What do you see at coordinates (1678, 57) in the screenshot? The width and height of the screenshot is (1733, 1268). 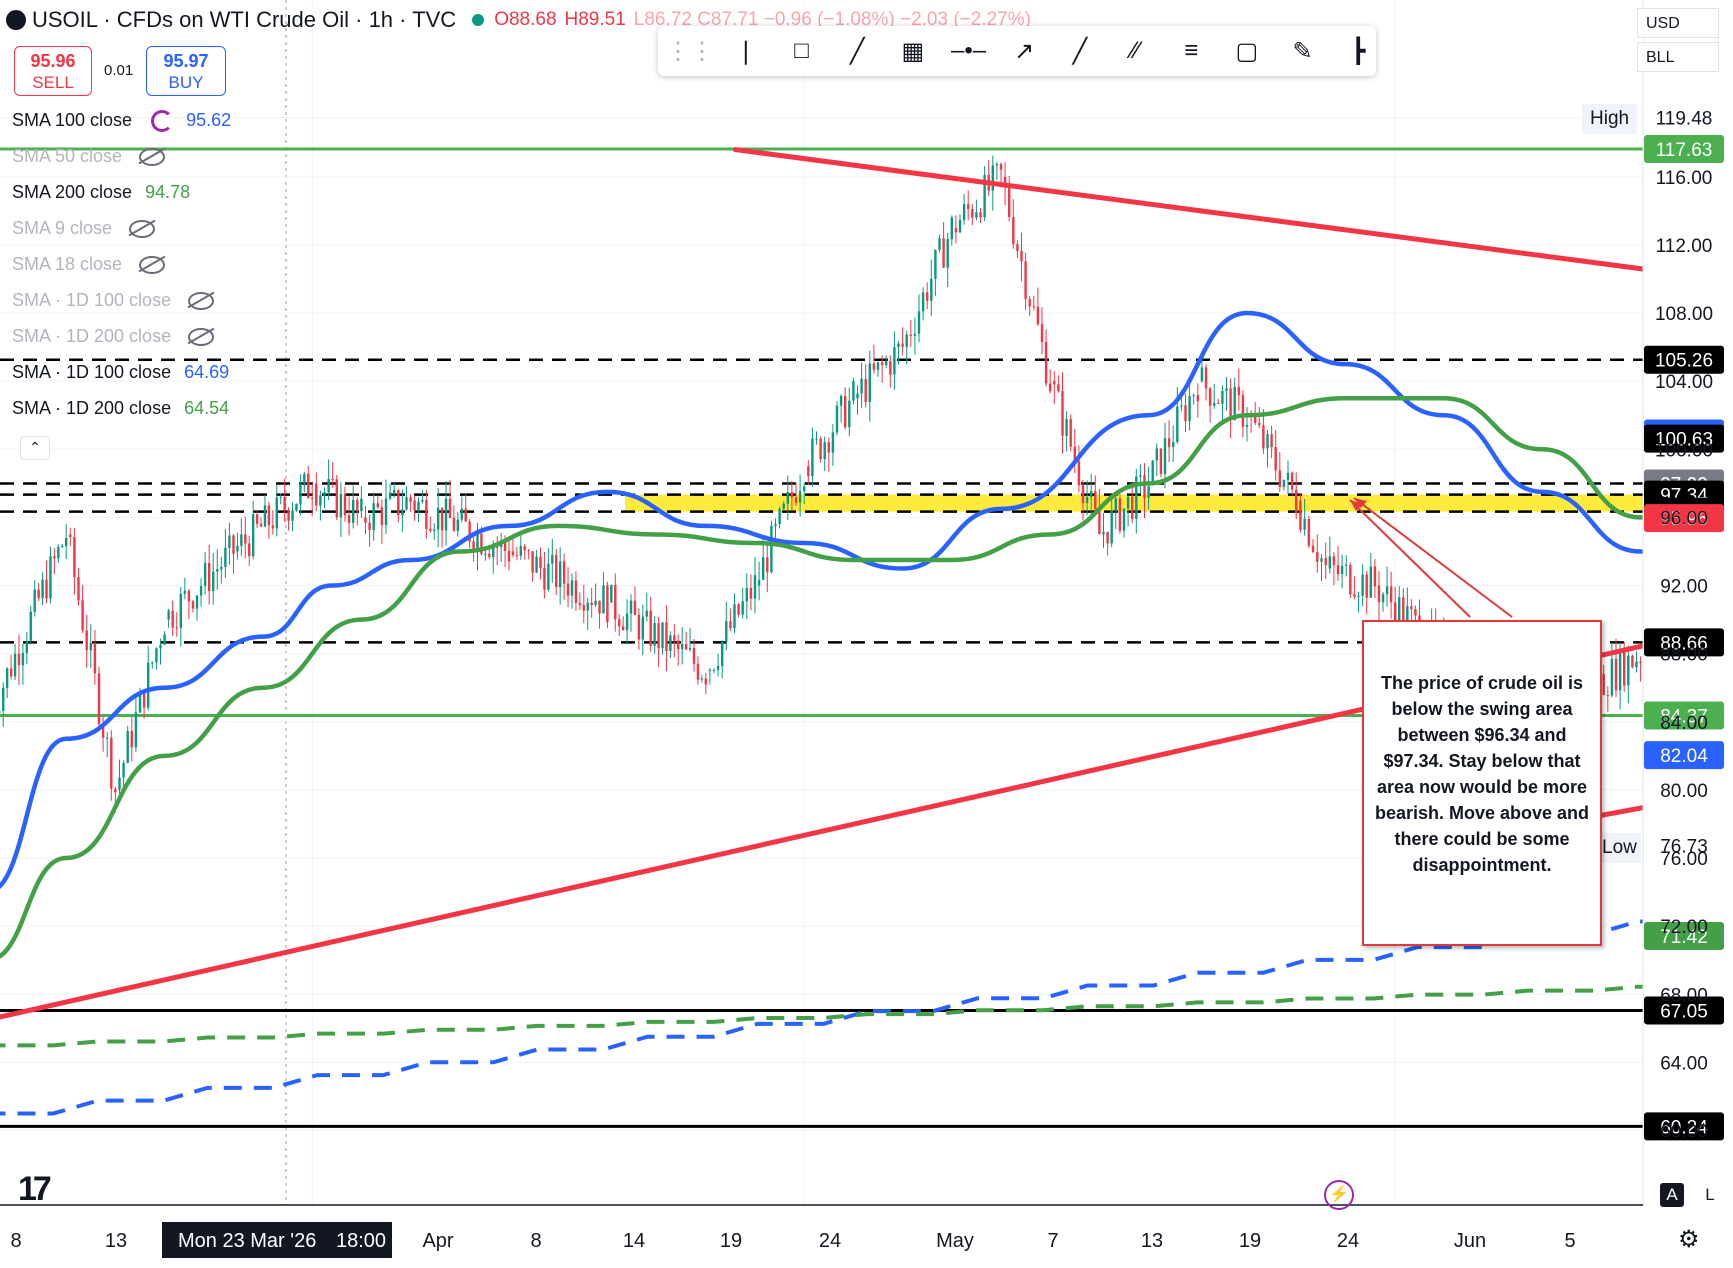 I see `unit-selector: BLL` at bounding box center [1678, 57].